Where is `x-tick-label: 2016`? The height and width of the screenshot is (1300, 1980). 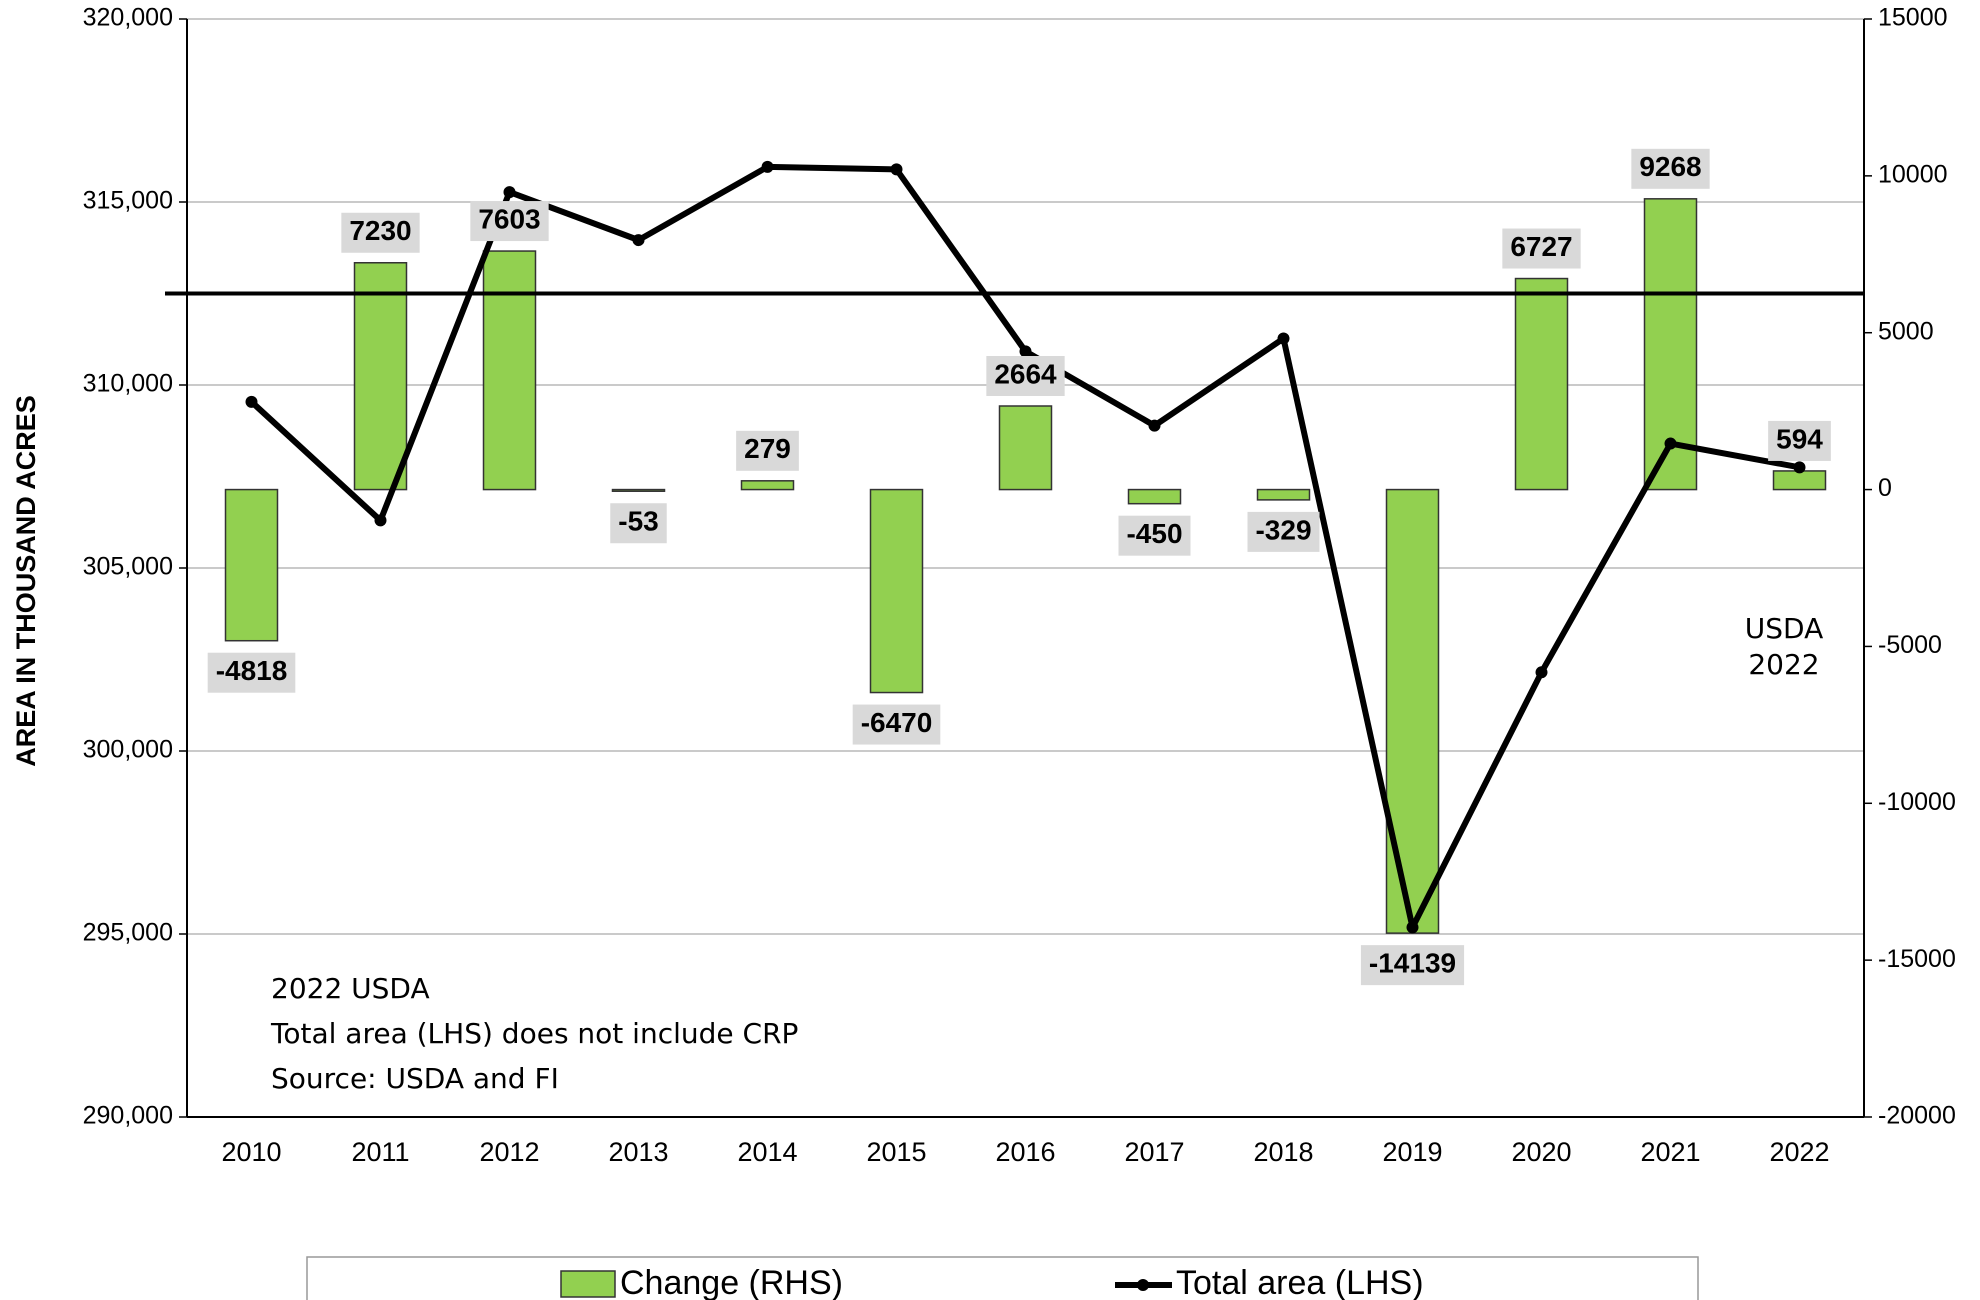 x-tick-label: 2016 is located at coordinates (1025, 1152).